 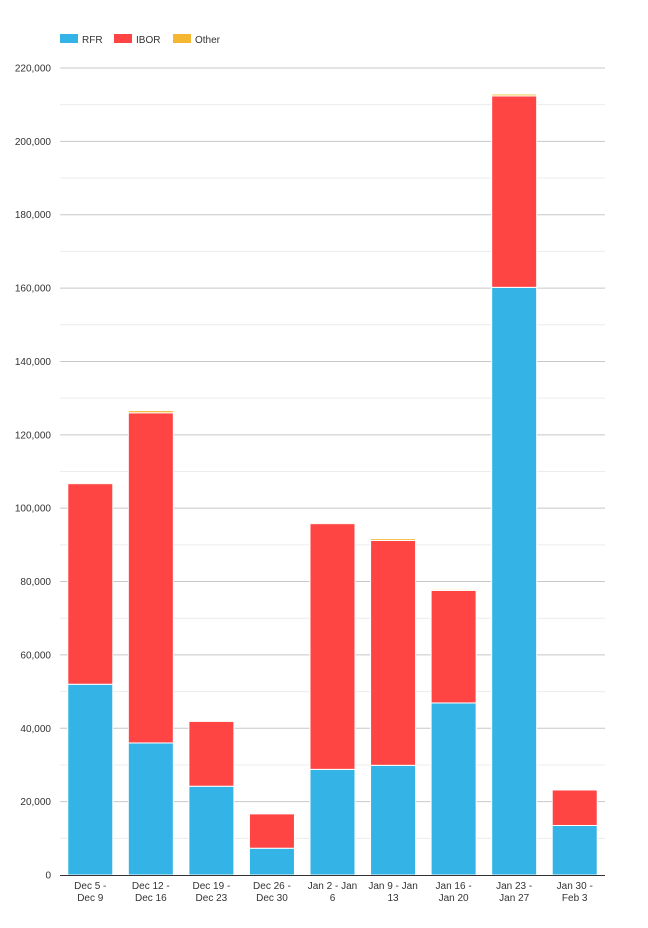 I want to click on x-tick-label-line: Jan 9 - Jan, so click(x=392, y=886).